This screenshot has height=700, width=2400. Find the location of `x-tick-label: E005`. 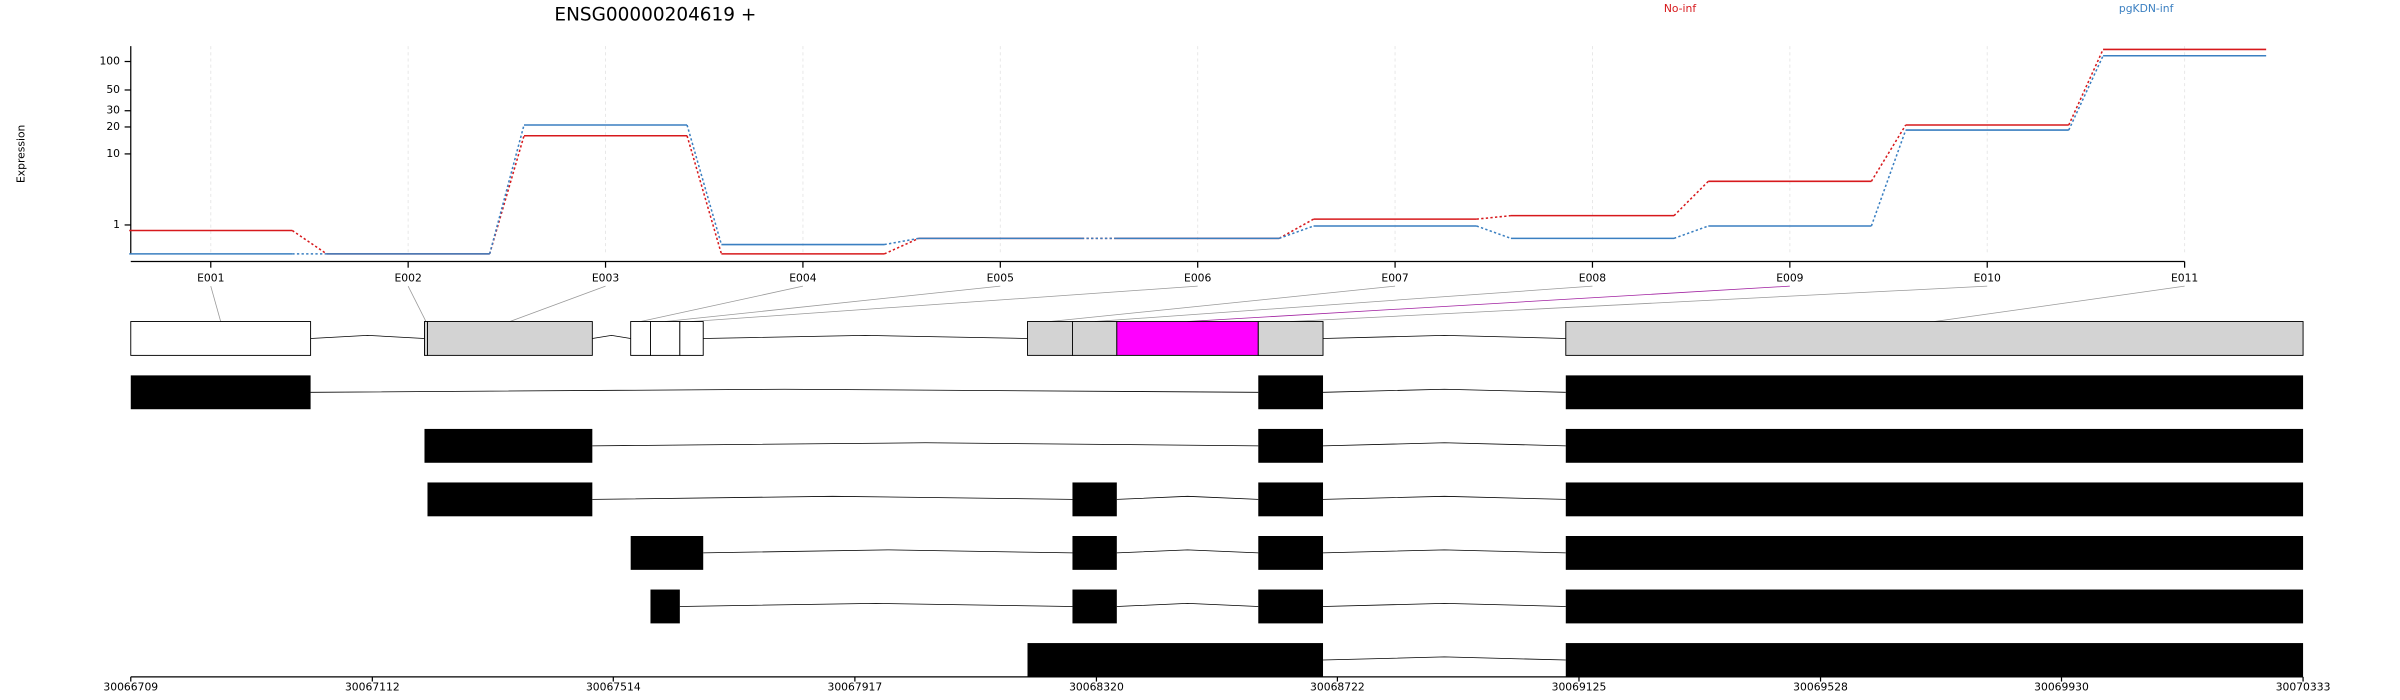

x-tick-label: E005 is located at coordinates (1000, 277).